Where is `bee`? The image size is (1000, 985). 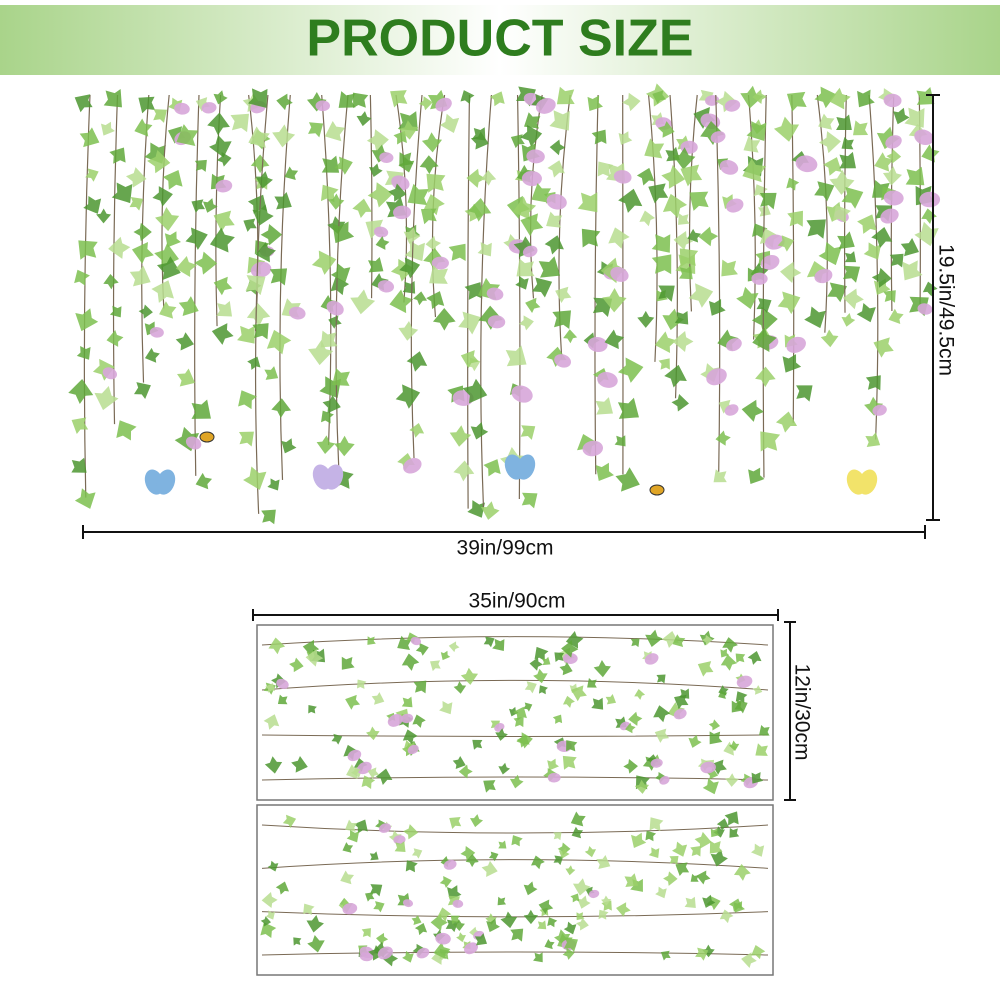 bee is located at coordinates (207, 437).